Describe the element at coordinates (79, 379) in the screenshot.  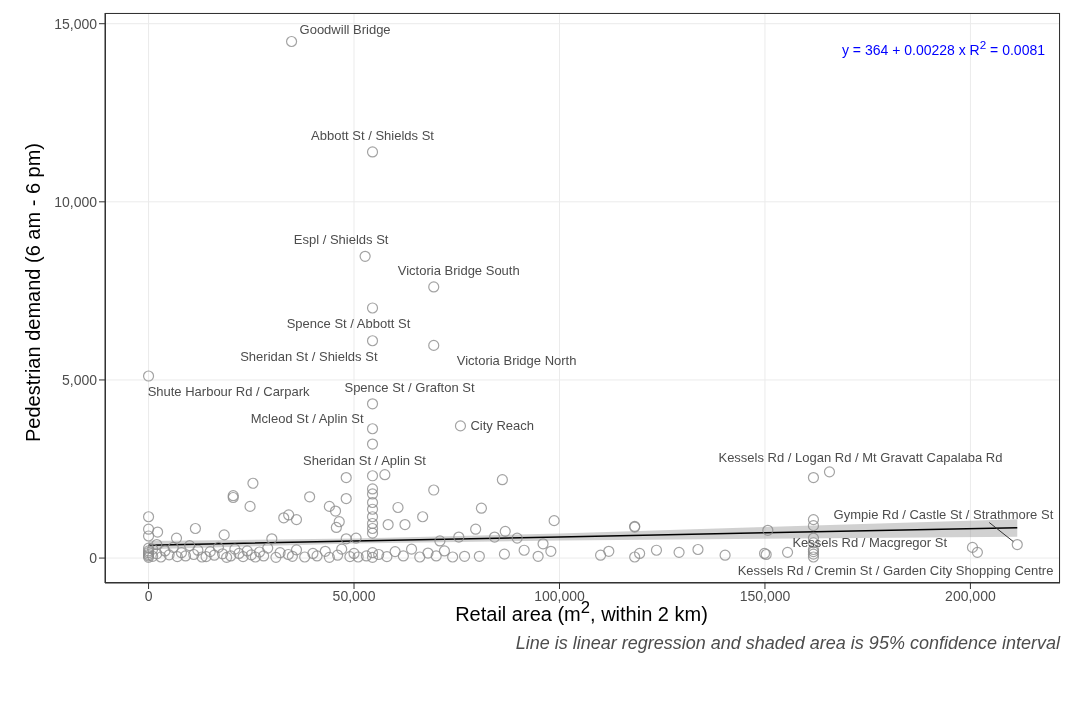
I see `y-tick-label: 5,000` at that location.